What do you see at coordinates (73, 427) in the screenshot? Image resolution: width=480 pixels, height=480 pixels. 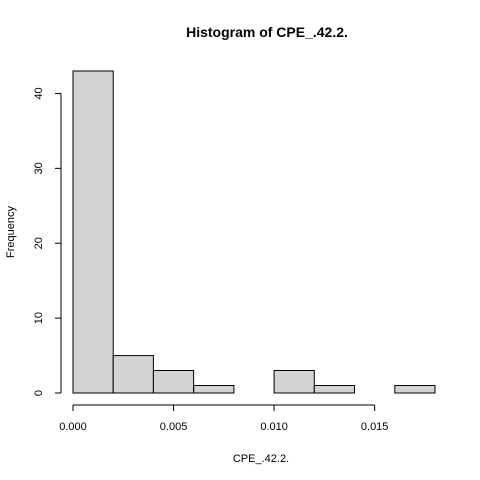 I see `x-tick-label: 0.000` at bounding box center [73, 427].